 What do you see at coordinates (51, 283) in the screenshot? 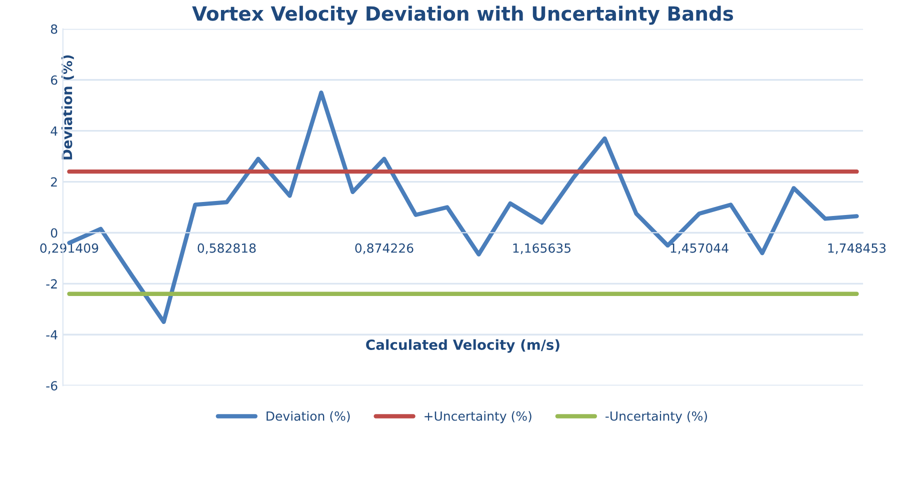
I see `y-tick-label: -2` at bounding box center [51, 283].